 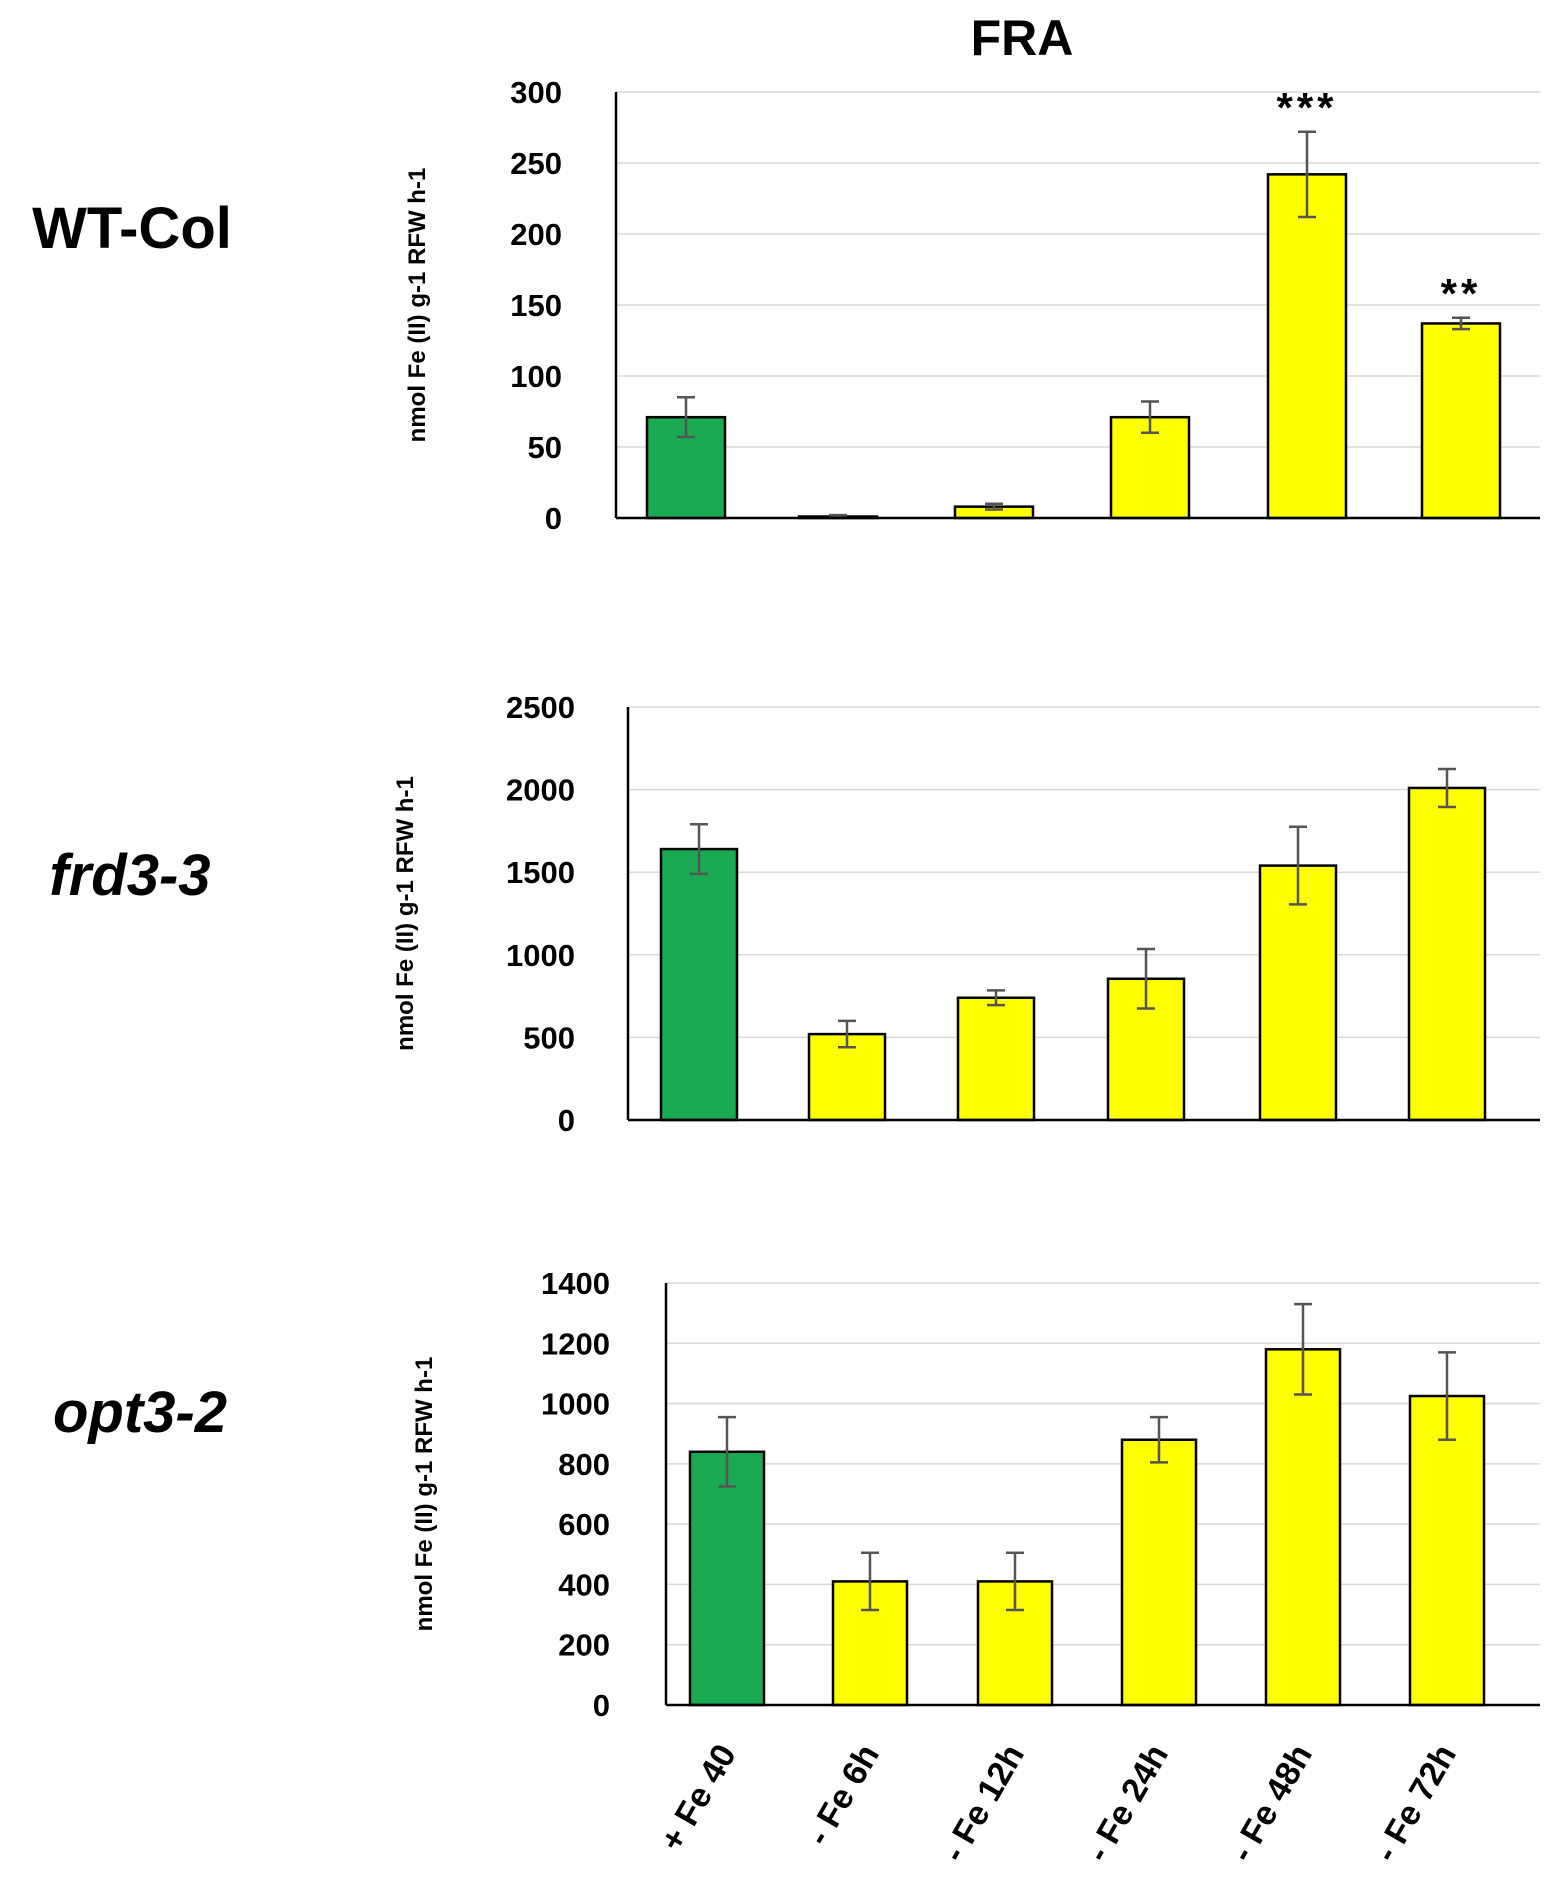 What do you see at coordinates (536, 376) in the screenshot?
I see `y-tick-label: 100` at bounding box center [536, 376].